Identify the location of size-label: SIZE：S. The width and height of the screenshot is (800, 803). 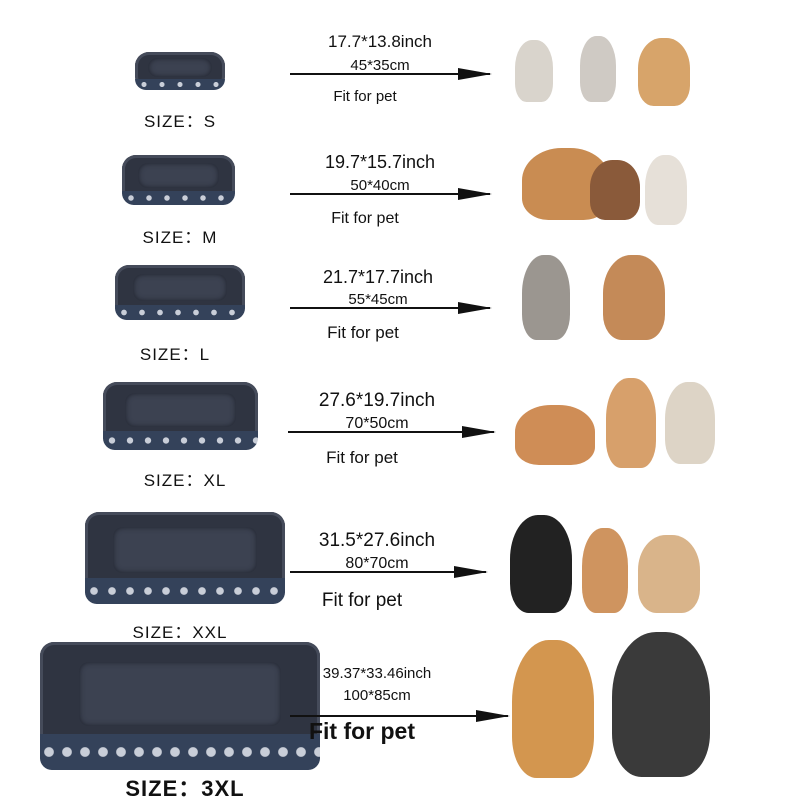
(180, 121).